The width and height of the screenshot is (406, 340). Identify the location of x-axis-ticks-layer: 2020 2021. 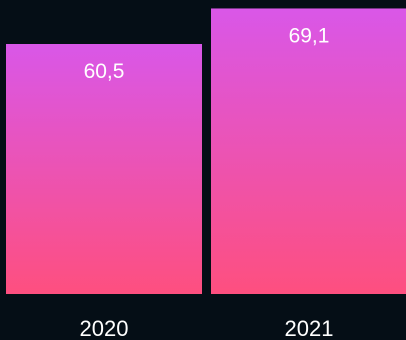
(207, 328).